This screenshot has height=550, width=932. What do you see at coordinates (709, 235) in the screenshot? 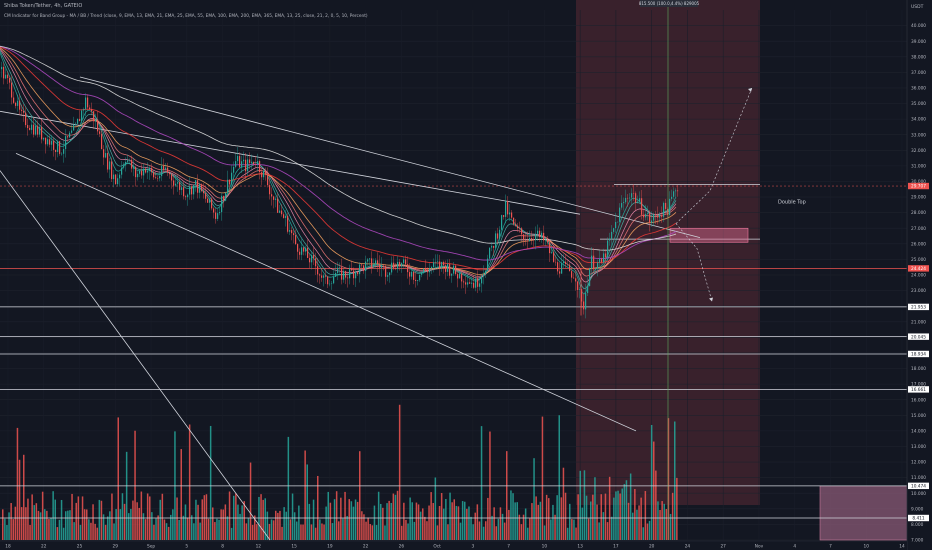
I see `double-top-zone` at bounding box center [709, 235].